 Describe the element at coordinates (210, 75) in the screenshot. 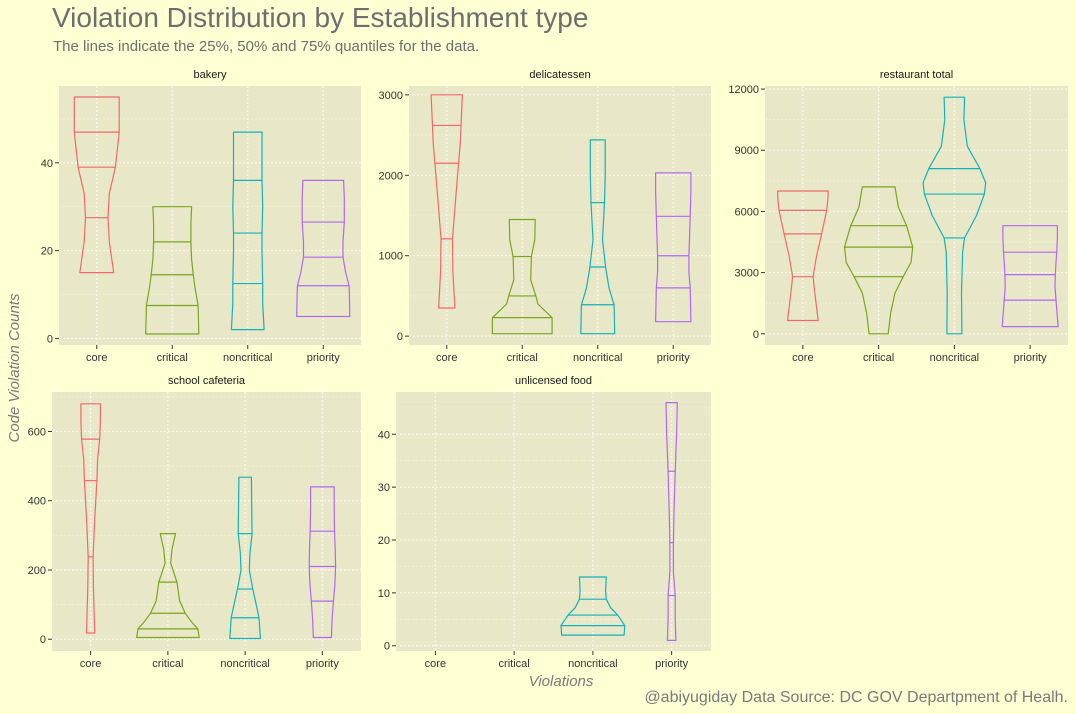

I see `panel-strip-bakery: bakery` at that location.